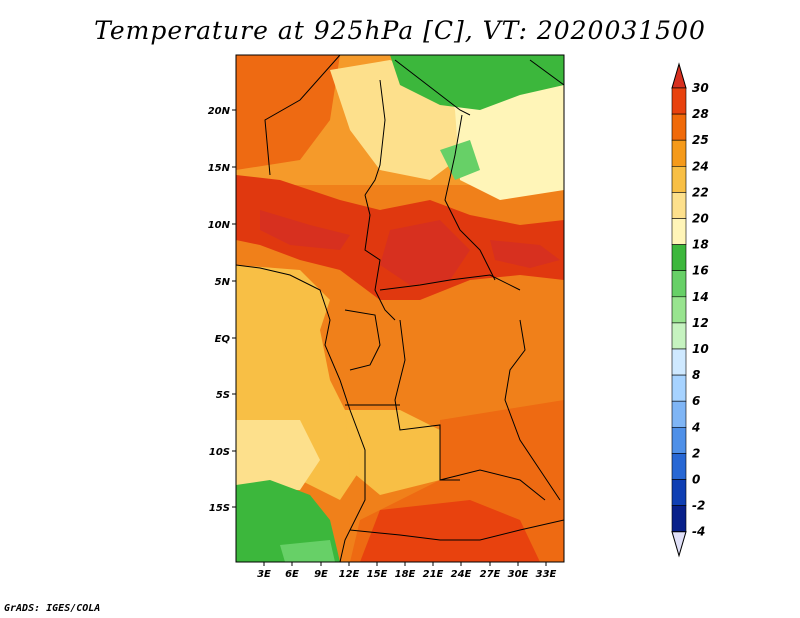  What do you see at coordinates (292, 574) in the screenshot?
I see `lon-tick-label: 6E` at bounding box center [292, 574].